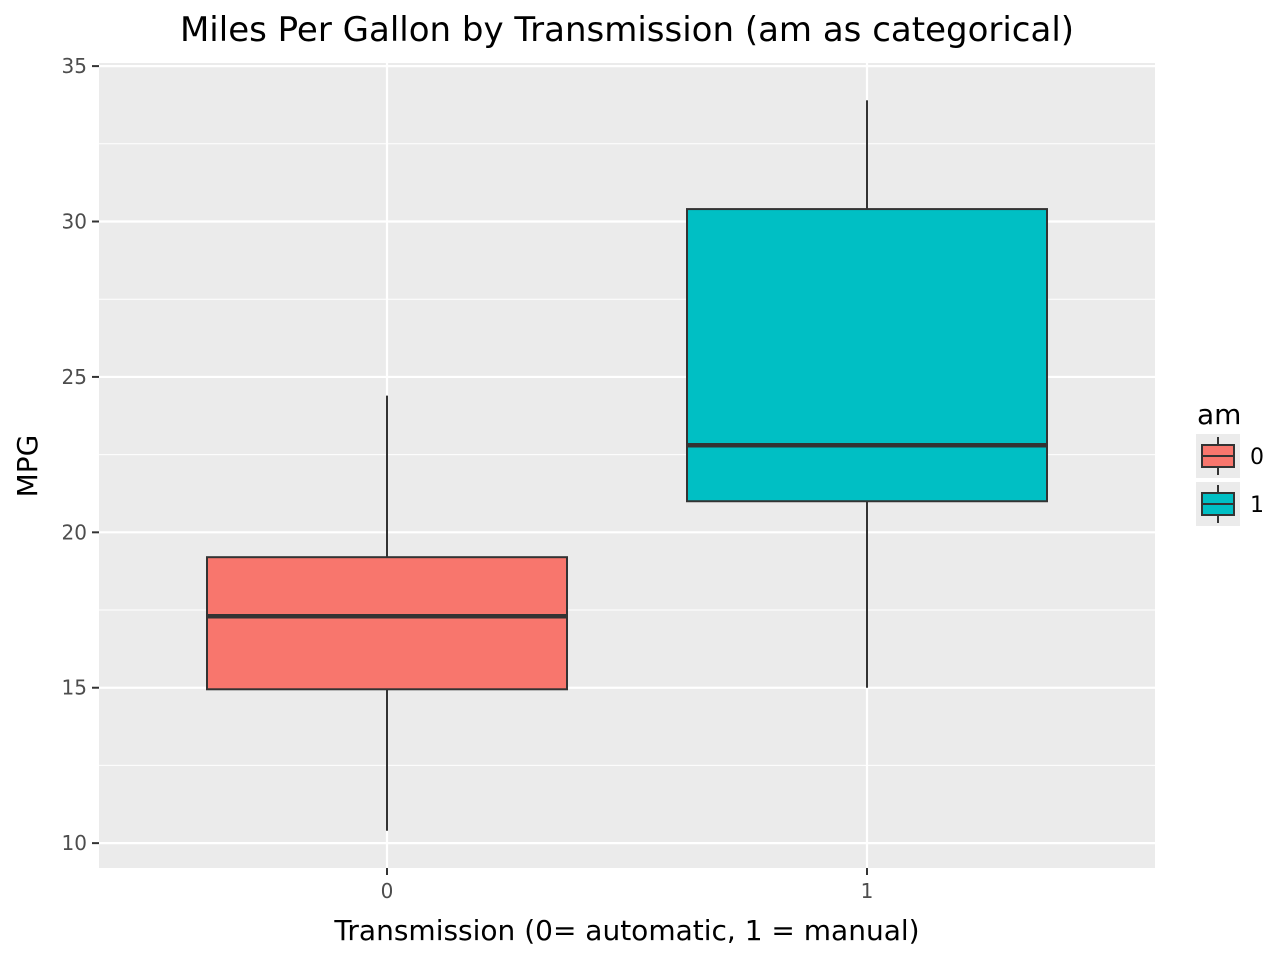 This screenshot has height=960, width=1280. What do you see at coordinates (1230, 480) in the screenshot?
I see `legend-items: 01` at bounding box center [1230, 480].